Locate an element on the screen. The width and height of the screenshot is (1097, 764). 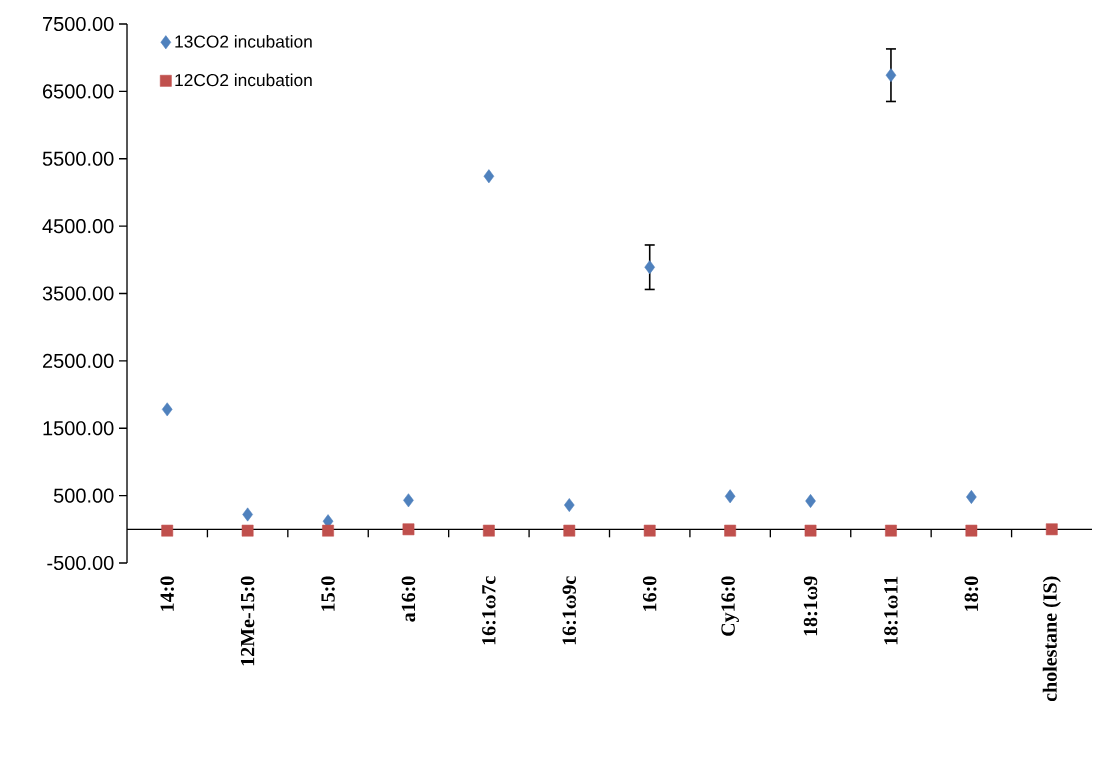
y-tick-label: 1500.00 is located at coordinates (78, 428).